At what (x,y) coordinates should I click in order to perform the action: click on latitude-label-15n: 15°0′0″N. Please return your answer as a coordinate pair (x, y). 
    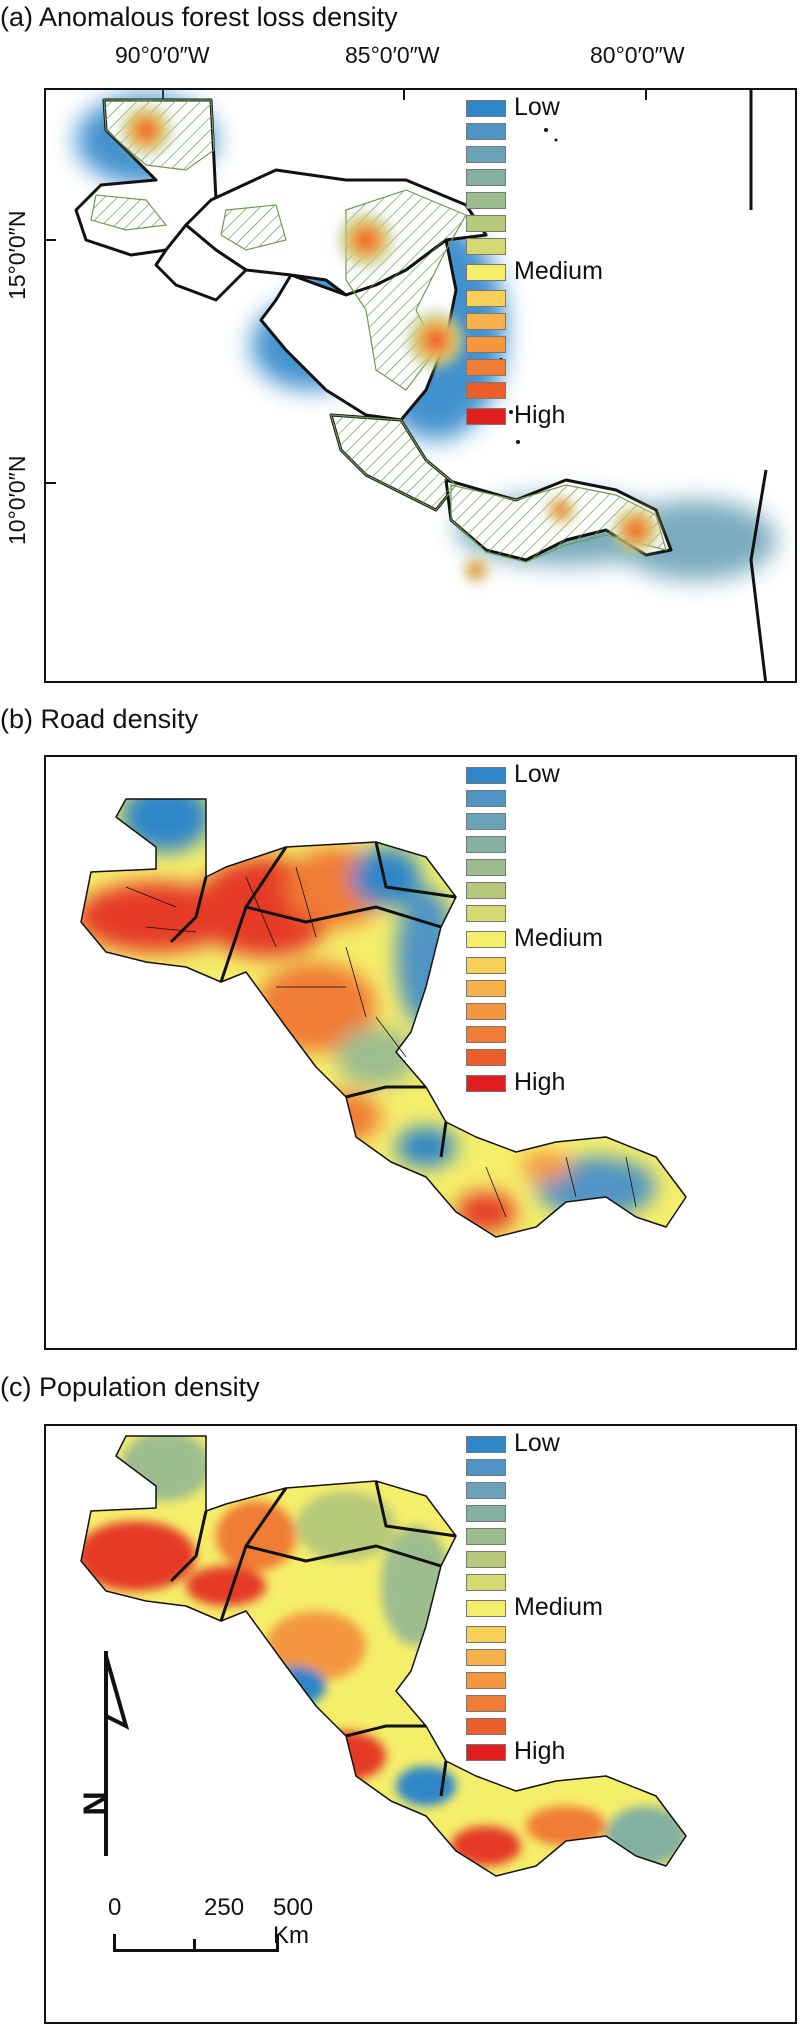
    Looking at the image, I should click on (17, 255).